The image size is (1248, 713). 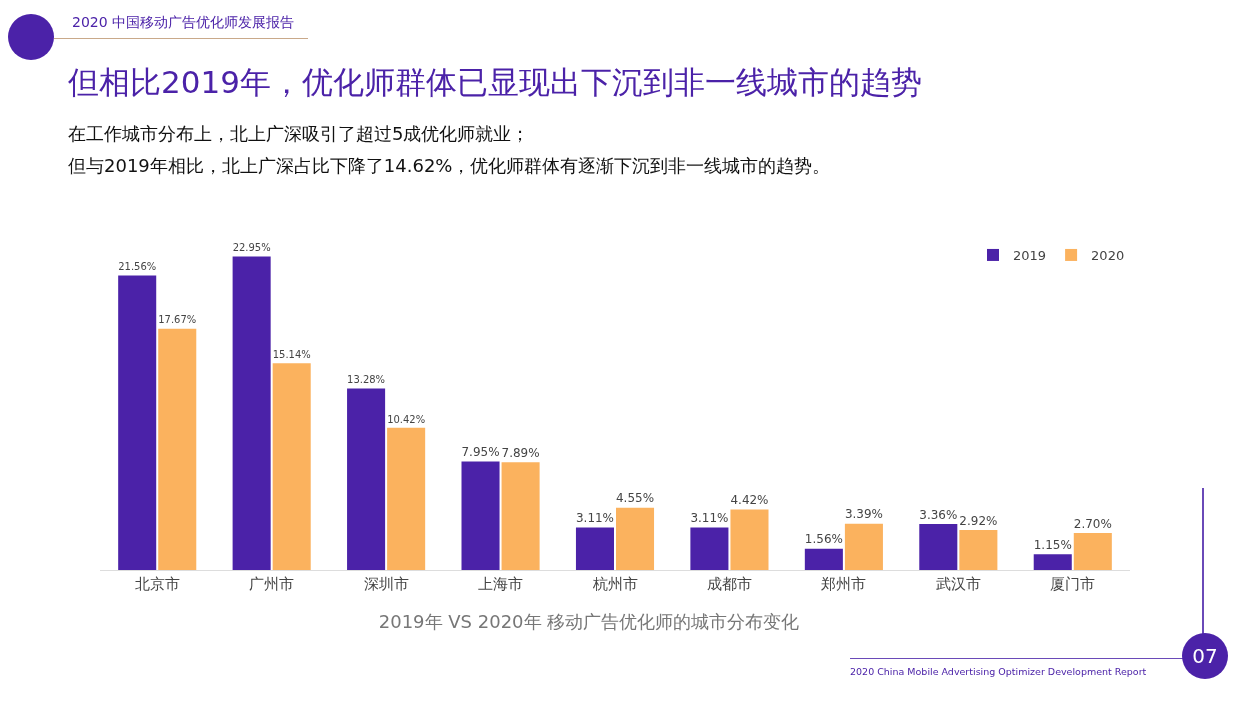 What do you see at coordinates (614, 584) in the screenshot?
I see `x-tick-label: 杭州市` at bounding box center [614, 584].